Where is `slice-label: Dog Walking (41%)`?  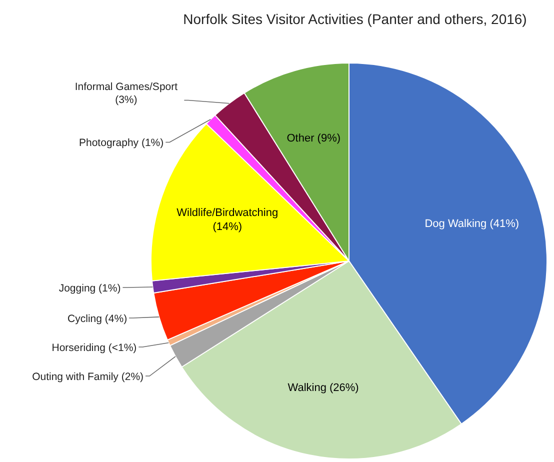
slice-label: Dog Walking (41%) is located at coordinates (472, 224).